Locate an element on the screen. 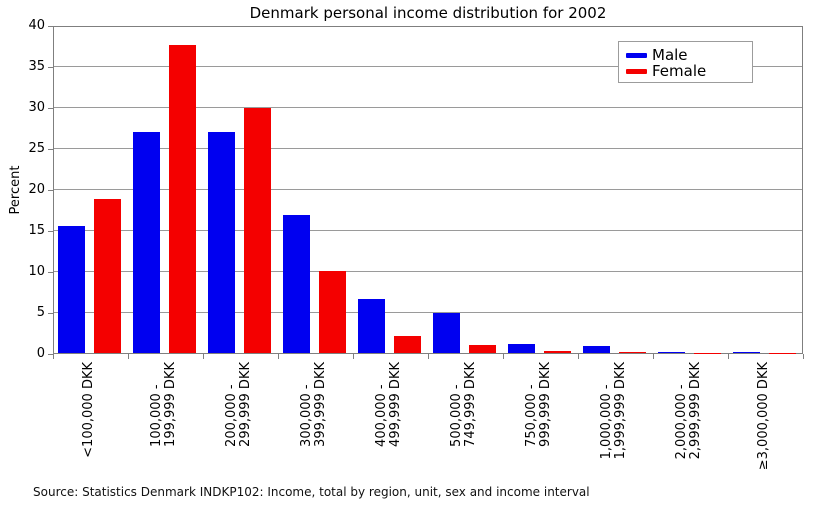 This screenshot has height=512, width=819. xtick-label-line: 199,999 DKK is located at coordinates (170, 404).